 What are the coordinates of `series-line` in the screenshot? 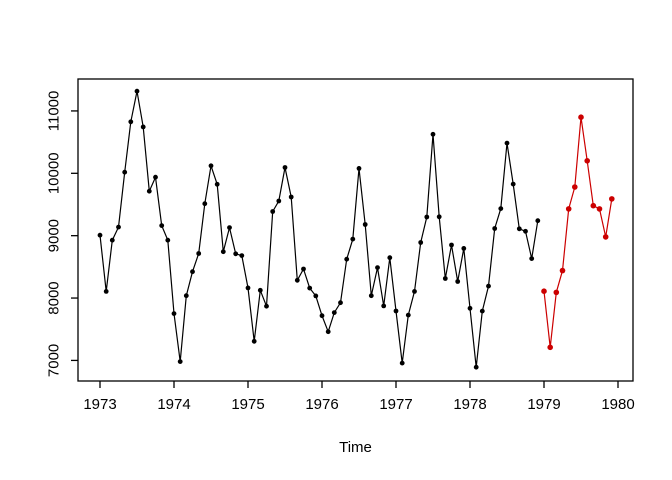 It's located at (578, 232).